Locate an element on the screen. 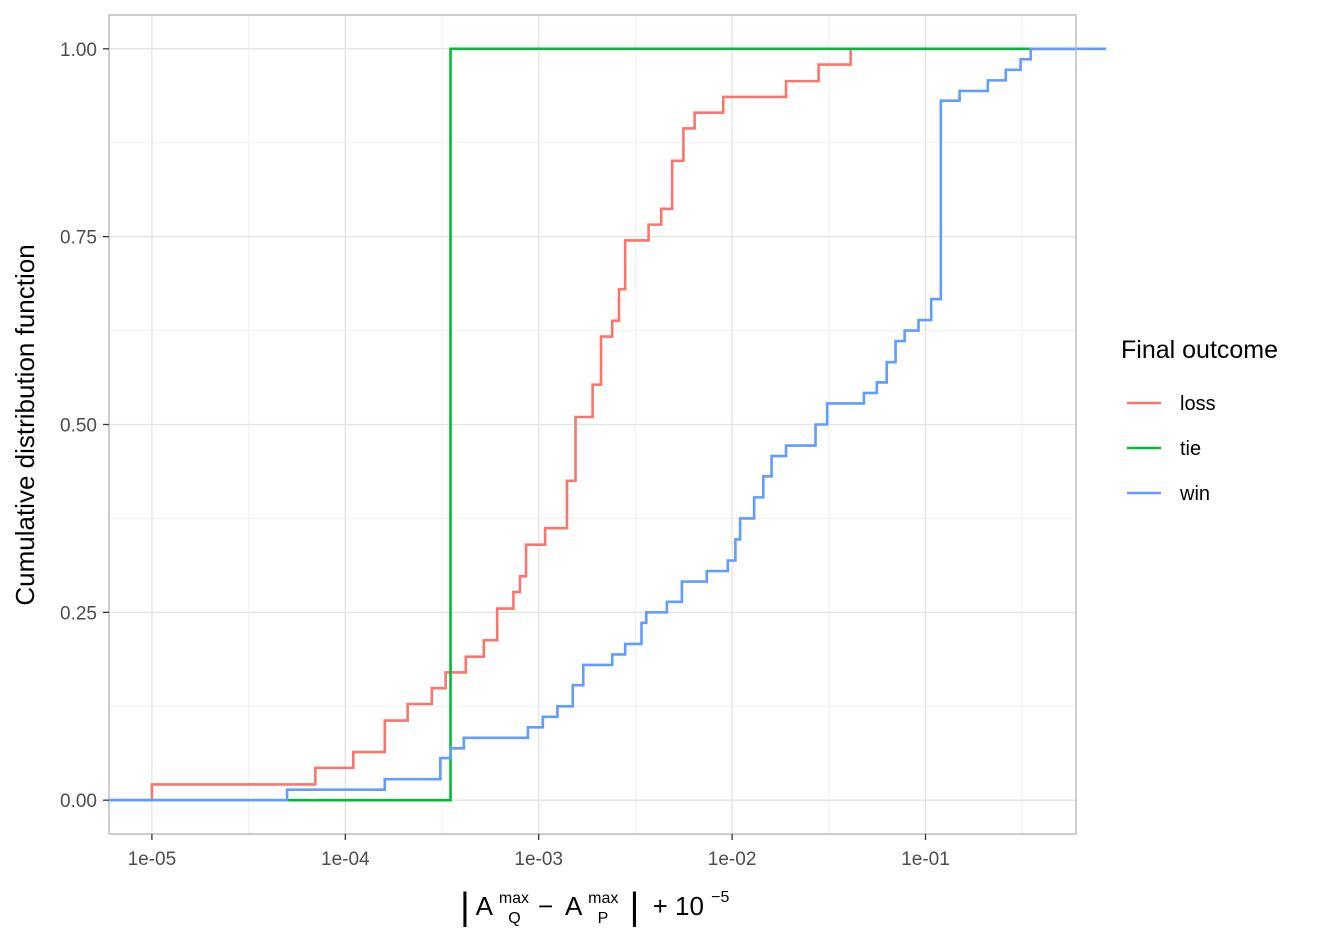 The height and width of the screenshot is (949, 1329). x-title-sub1: Q is located at coordinates (514, 918).